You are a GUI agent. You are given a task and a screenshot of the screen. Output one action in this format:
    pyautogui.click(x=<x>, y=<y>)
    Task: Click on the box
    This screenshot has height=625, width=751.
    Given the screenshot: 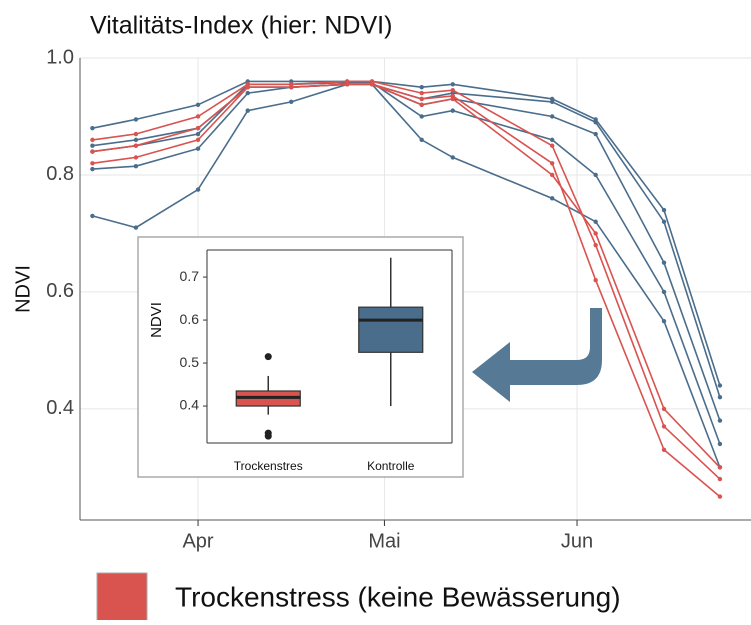 What is the action you would take?
    pyautogui.click(x=391, y=329)
    